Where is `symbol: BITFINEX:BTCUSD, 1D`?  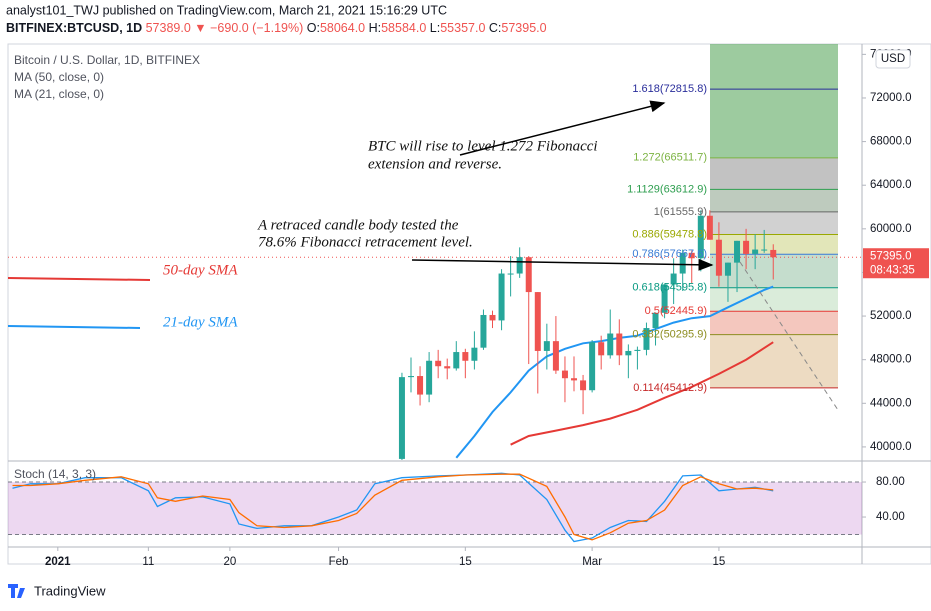
symbol: BITFINEX:BTCUSD, 1D is located at coordinates (74, 28).